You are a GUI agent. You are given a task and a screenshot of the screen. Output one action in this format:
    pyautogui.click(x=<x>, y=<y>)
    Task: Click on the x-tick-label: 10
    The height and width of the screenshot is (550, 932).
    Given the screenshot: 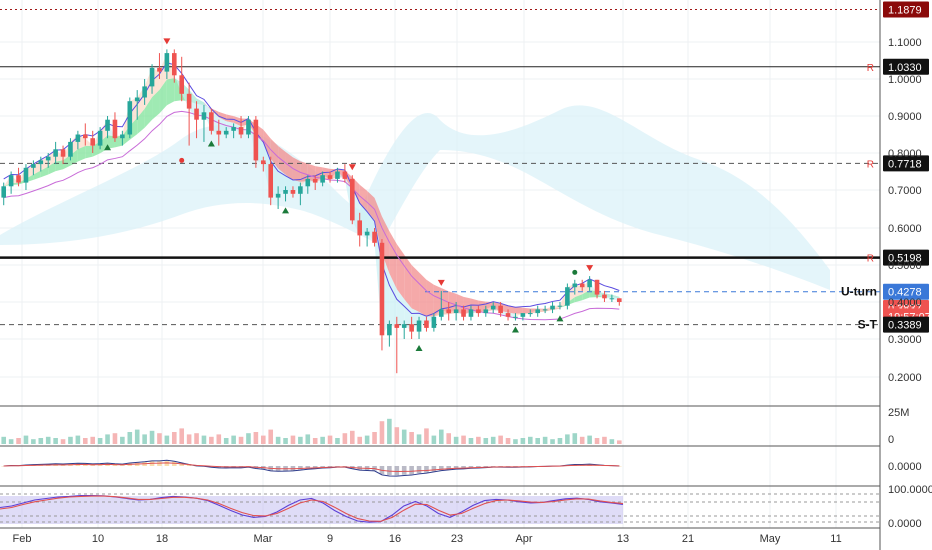 What is the action you would take?
    pyautogui.click(x=98, y=539)
    